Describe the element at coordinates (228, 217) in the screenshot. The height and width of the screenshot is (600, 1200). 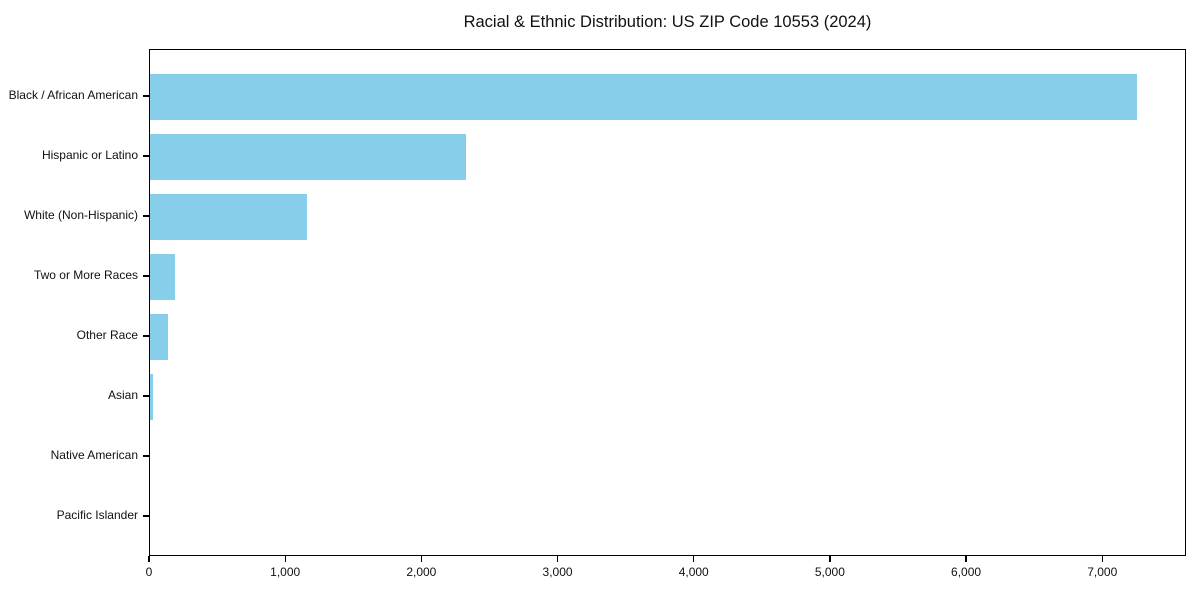
I see `bar-white-non-hispanic` at that location.